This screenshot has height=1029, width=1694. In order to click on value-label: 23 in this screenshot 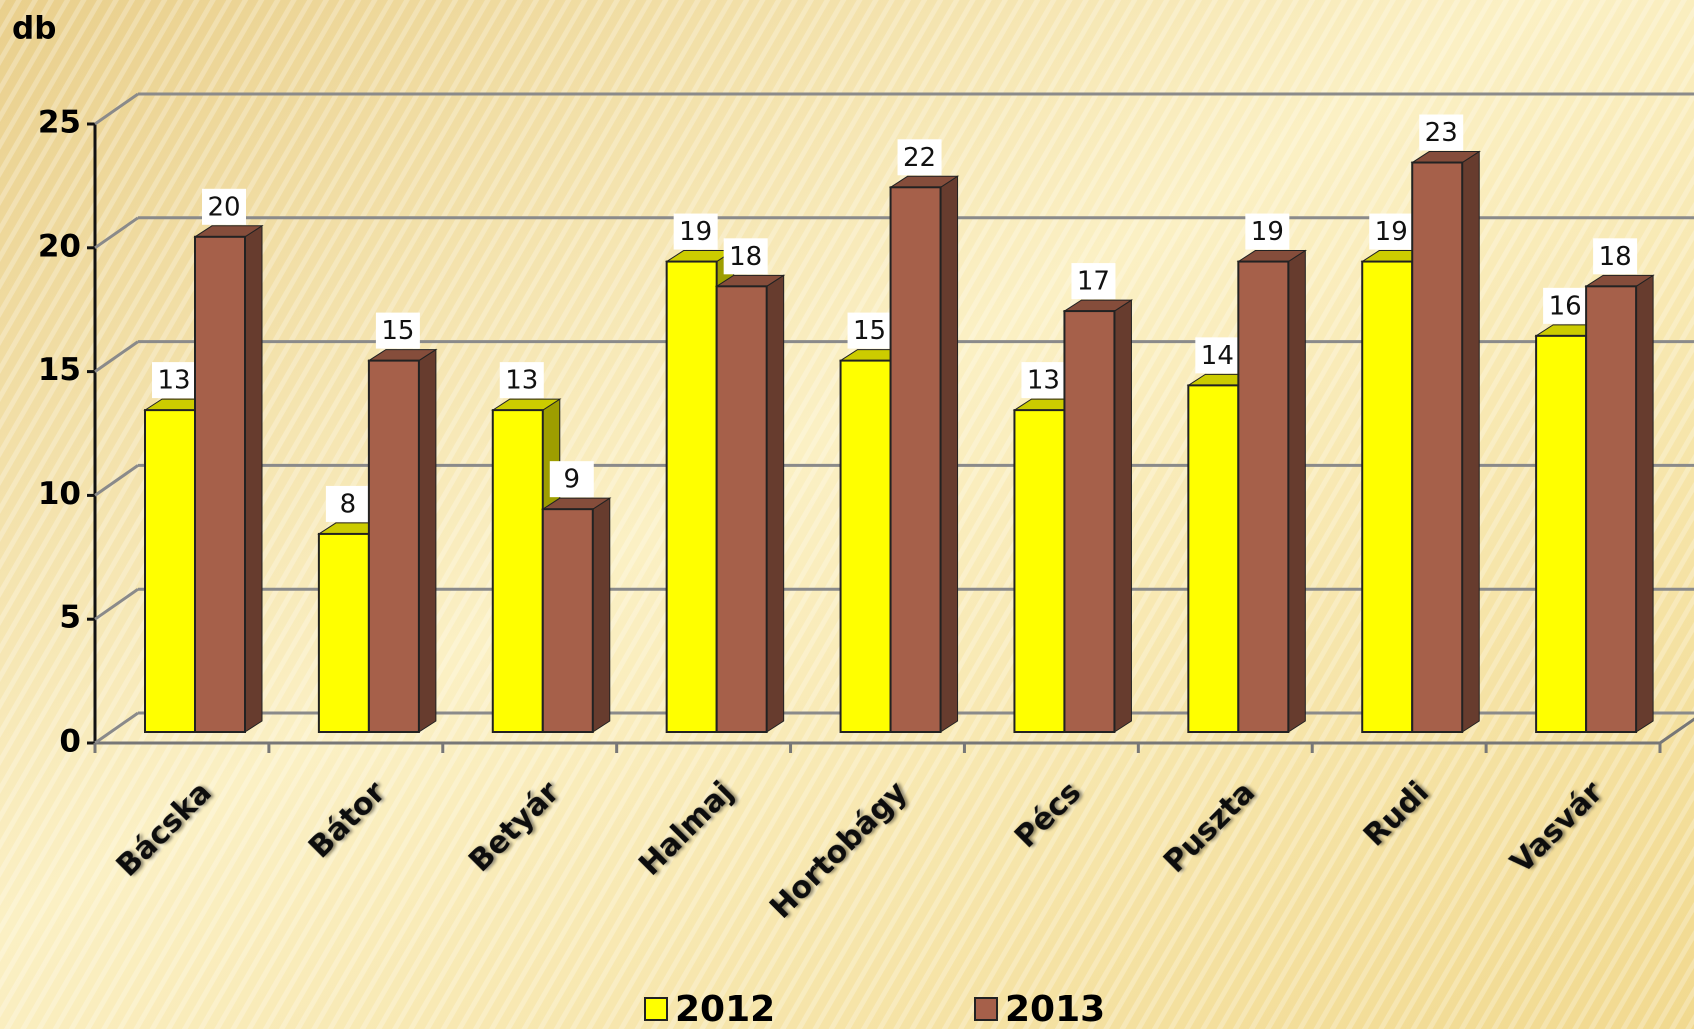, I will do `click(1441, 133)`.